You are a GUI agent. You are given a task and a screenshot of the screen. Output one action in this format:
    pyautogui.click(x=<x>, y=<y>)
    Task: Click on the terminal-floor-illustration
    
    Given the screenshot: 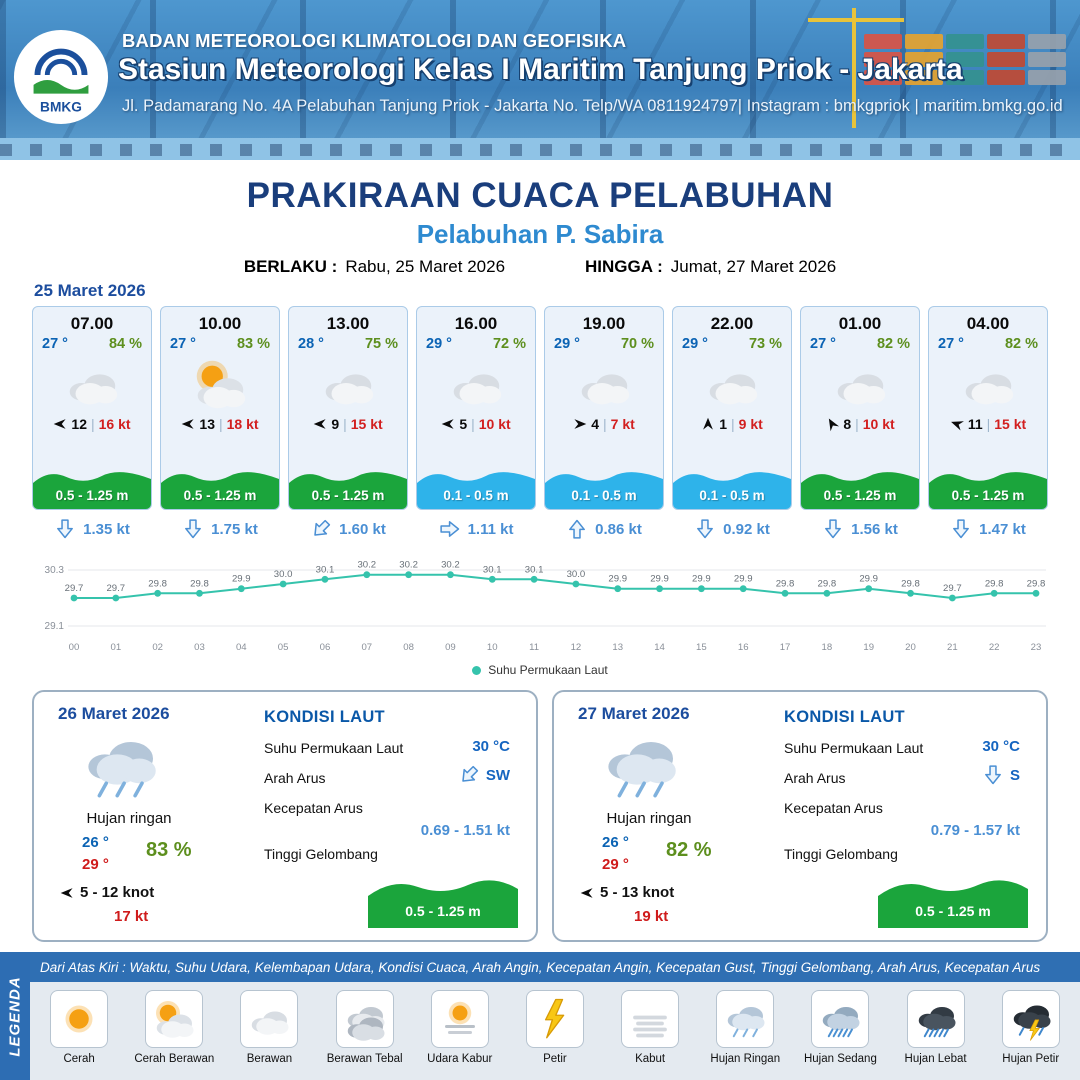 What is the action you would take?
    pyautogui.click(x=540, y=149)
    